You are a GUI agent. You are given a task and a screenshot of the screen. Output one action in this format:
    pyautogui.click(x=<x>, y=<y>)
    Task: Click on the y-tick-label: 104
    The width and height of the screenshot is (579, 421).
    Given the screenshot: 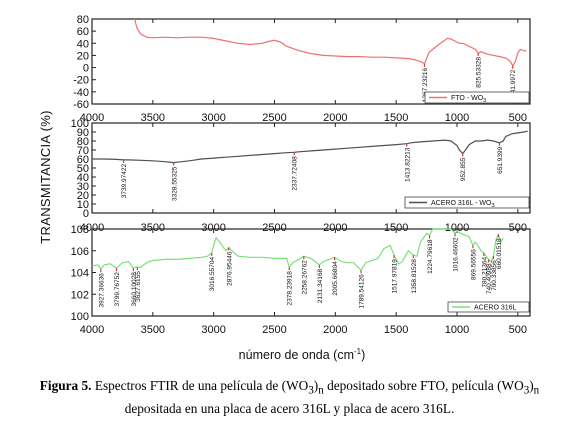 What is the action you would take?
    pyautogui.click(x=80, y=274)
    